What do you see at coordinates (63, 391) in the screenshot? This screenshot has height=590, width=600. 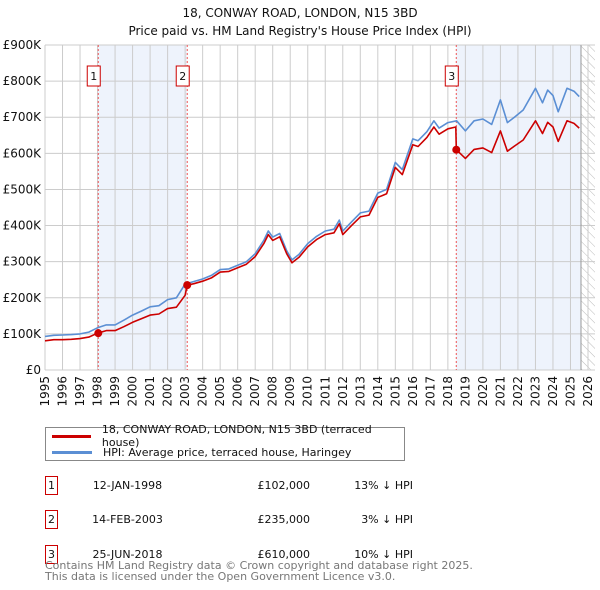 I see `x-tick-label: 1996` at bounding box center [63, 391].